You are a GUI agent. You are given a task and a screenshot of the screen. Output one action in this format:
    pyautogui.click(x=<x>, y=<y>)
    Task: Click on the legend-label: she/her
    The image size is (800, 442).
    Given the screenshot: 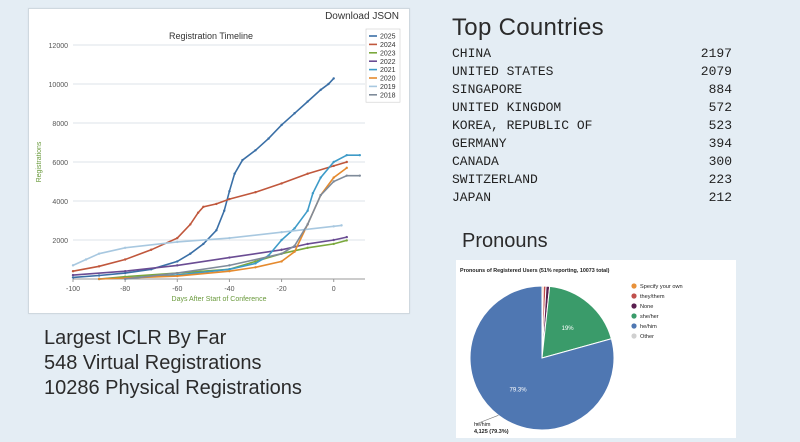 What is the action you would take?
    pyautogui.click(x=649, y=317)
    